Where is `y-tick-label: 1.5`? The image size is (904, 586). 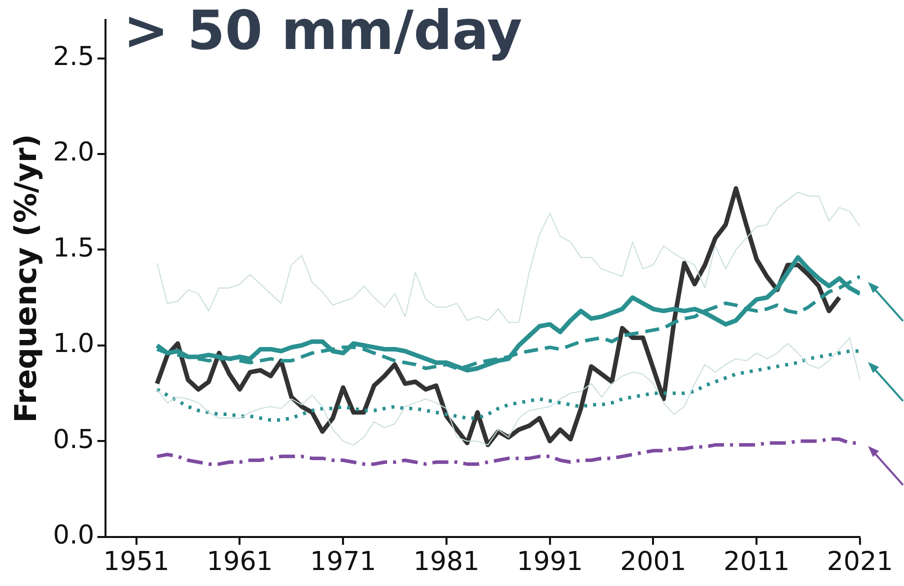
y-tick-label: 1.5 is located at coordinates (73, 248).